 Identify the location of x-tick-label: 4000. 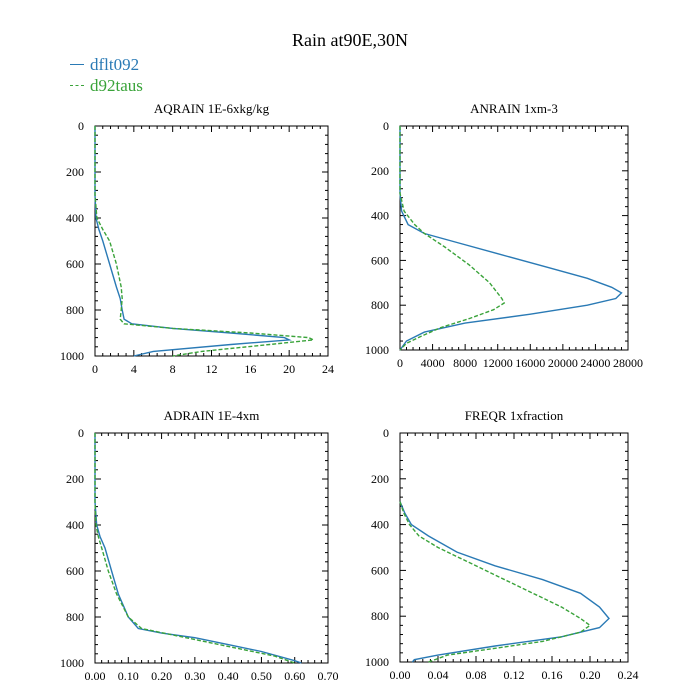
(433, 363).